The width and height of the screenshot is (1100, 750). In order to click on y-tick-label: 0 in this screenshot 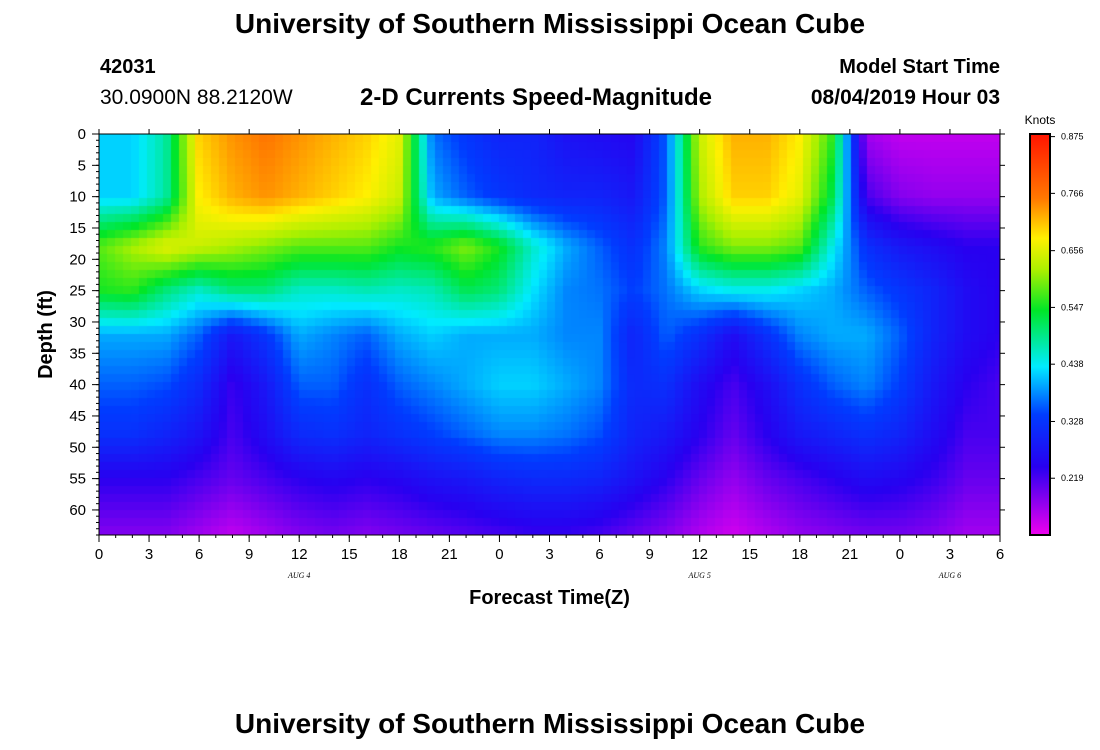, I will do `click(82, 134)`.